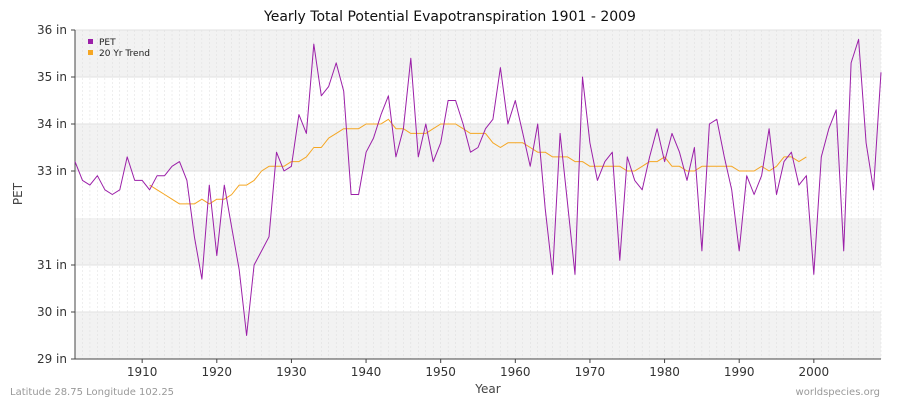  Describe the element at coordinates (217, 372) in the screenshot. I see `x-tick-label: 1920` at that location.